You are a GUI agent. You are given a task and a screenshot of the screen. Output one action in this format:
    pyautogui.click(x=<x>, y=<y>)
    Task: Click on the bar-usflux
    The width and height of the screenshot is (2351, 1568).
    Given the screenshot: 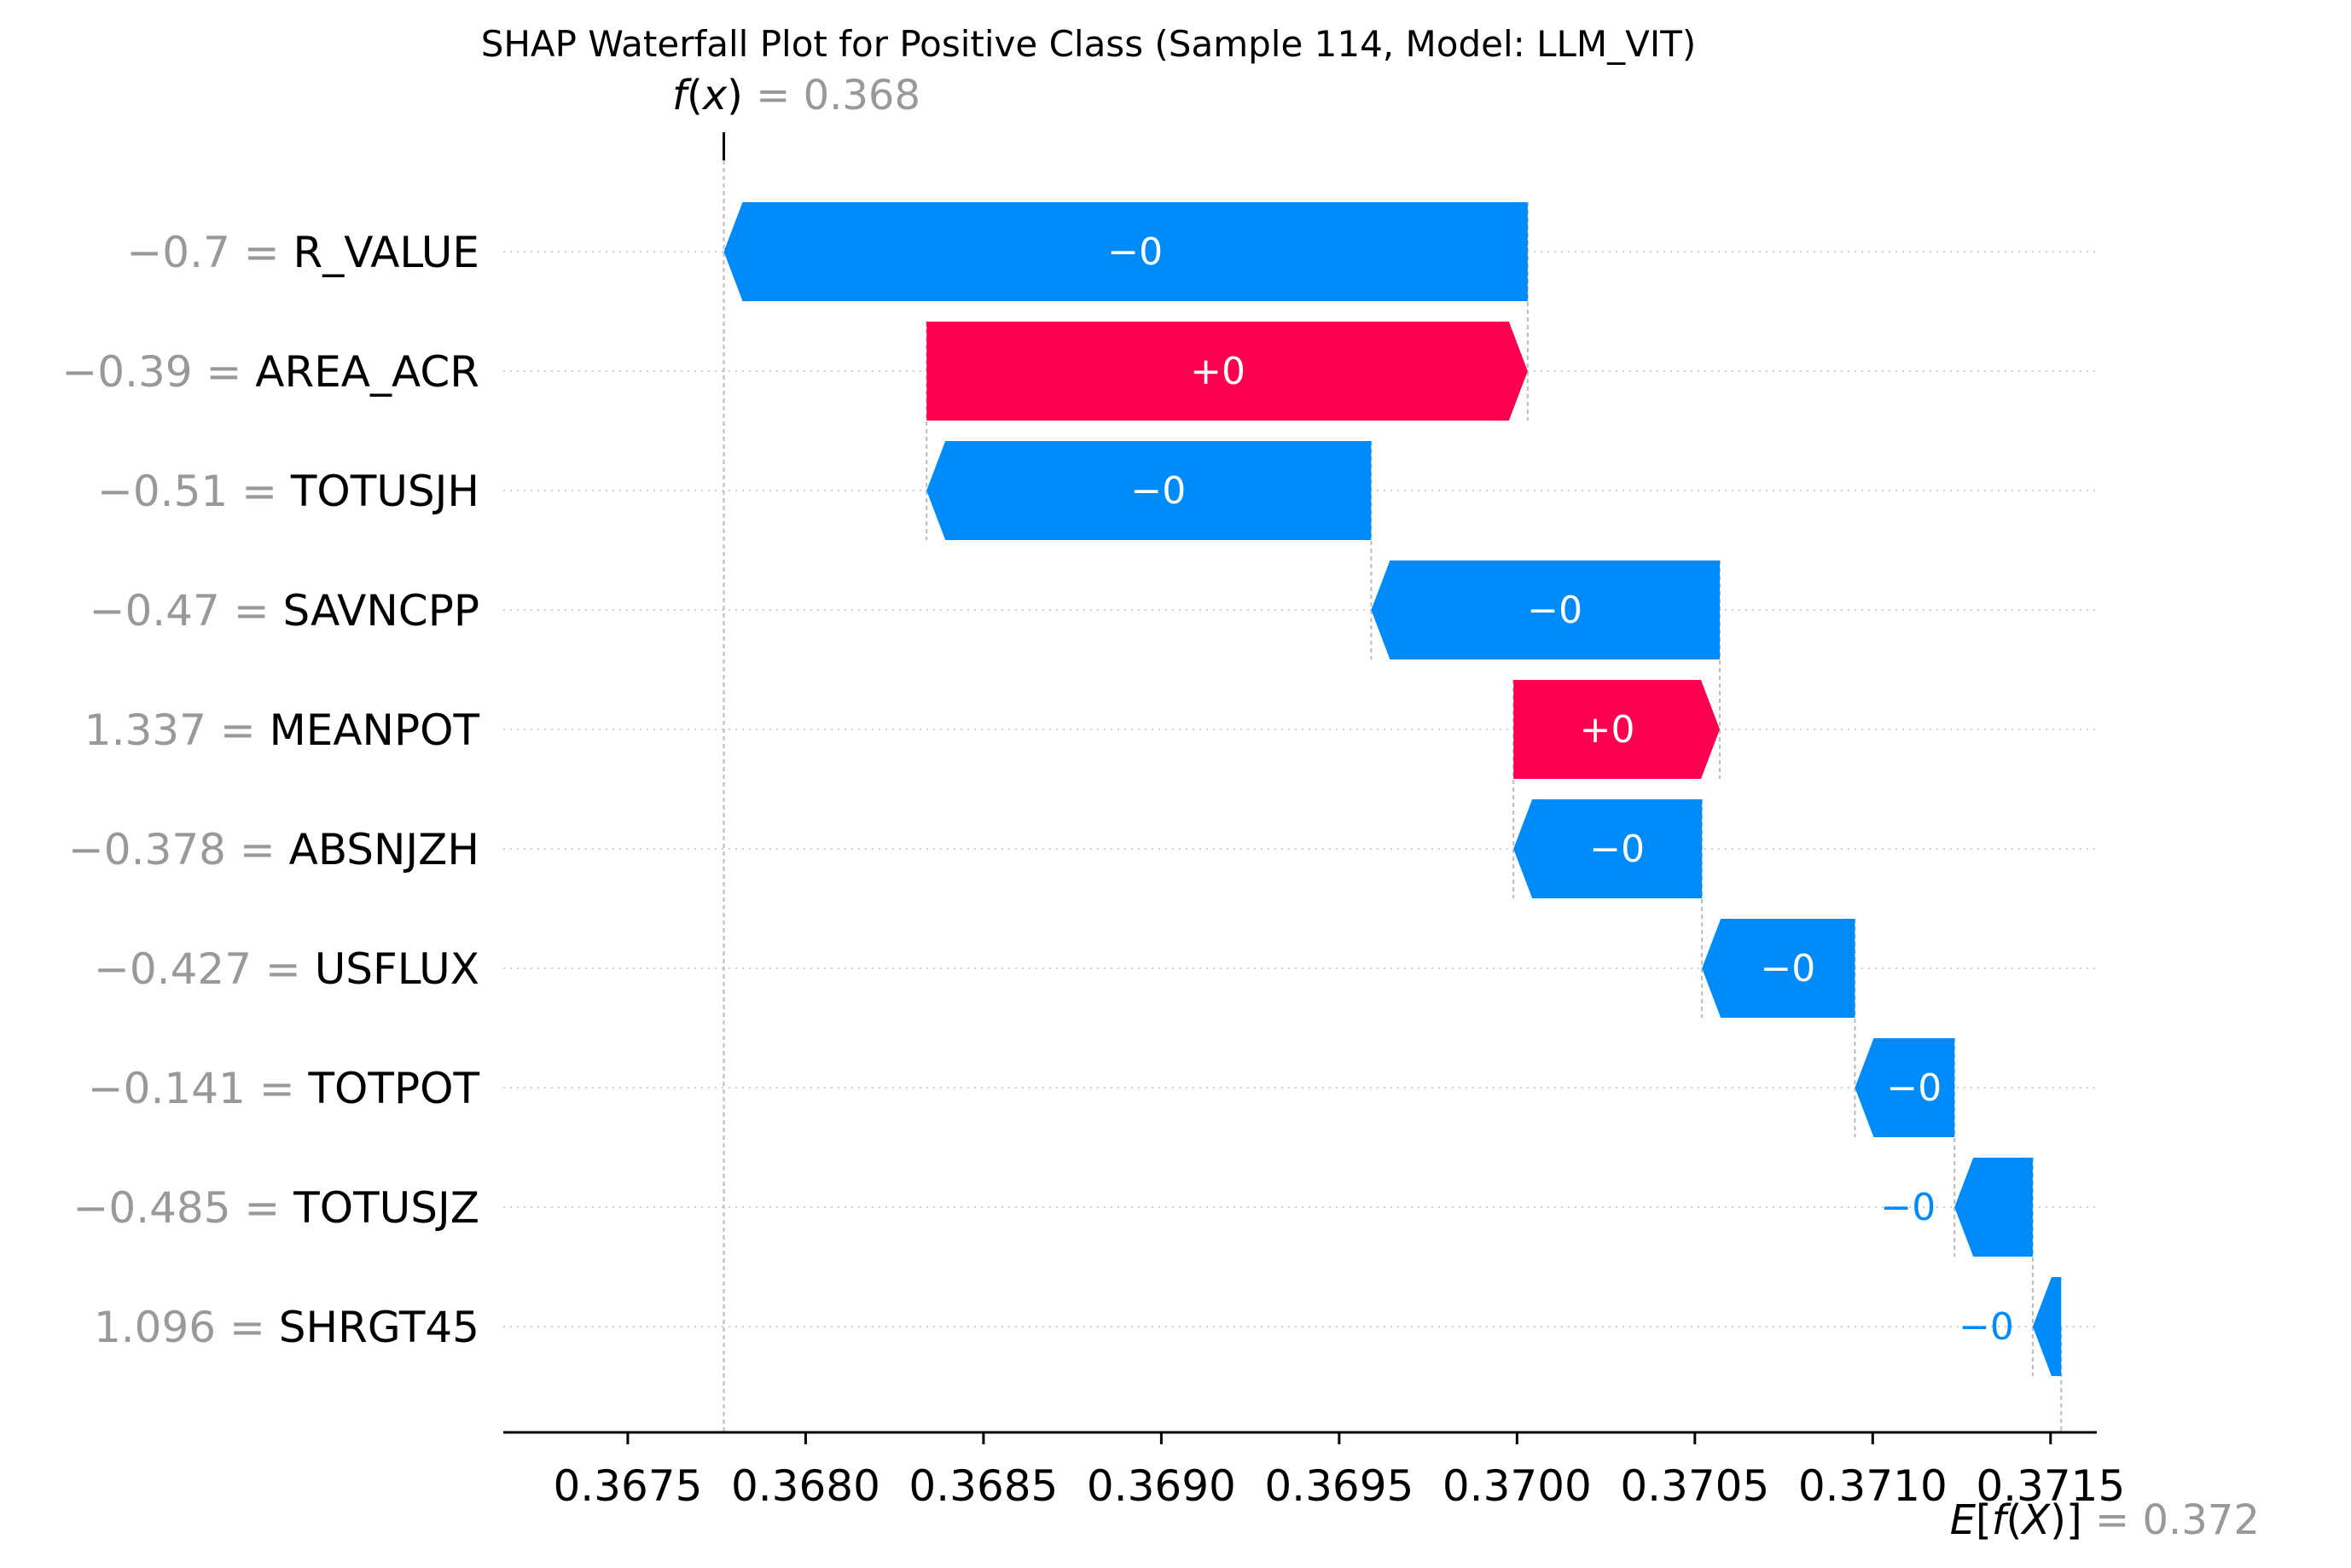 What is the action you would take?
    pyautogui.click(x=1778, y=968)
    